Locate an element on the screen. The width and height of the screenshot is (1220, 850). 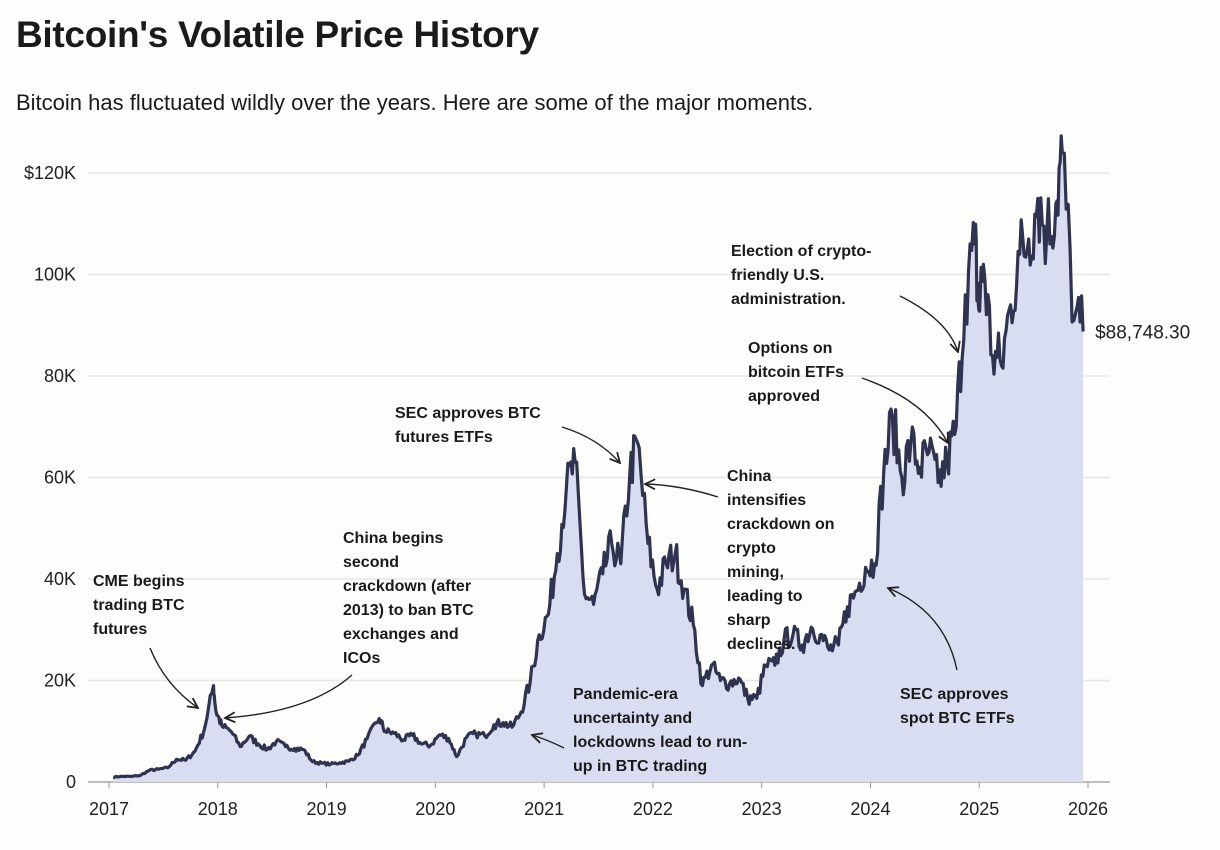
annotation-line: up in BTC trading is located at coordinates (640, 766).